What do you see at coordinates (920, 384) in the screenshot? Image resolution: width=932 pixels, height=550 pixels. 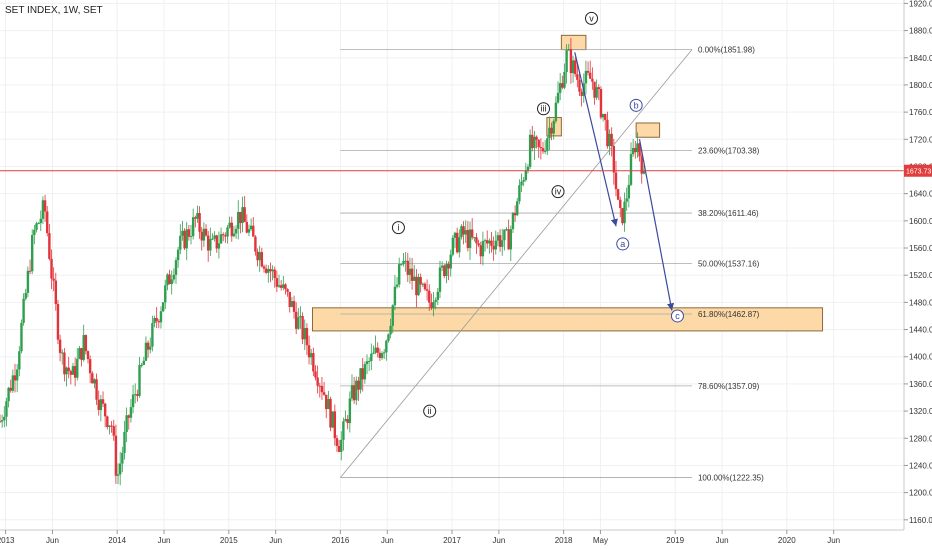 I see `y-tick-label: 1360.00` at bounding box center [920, 384].